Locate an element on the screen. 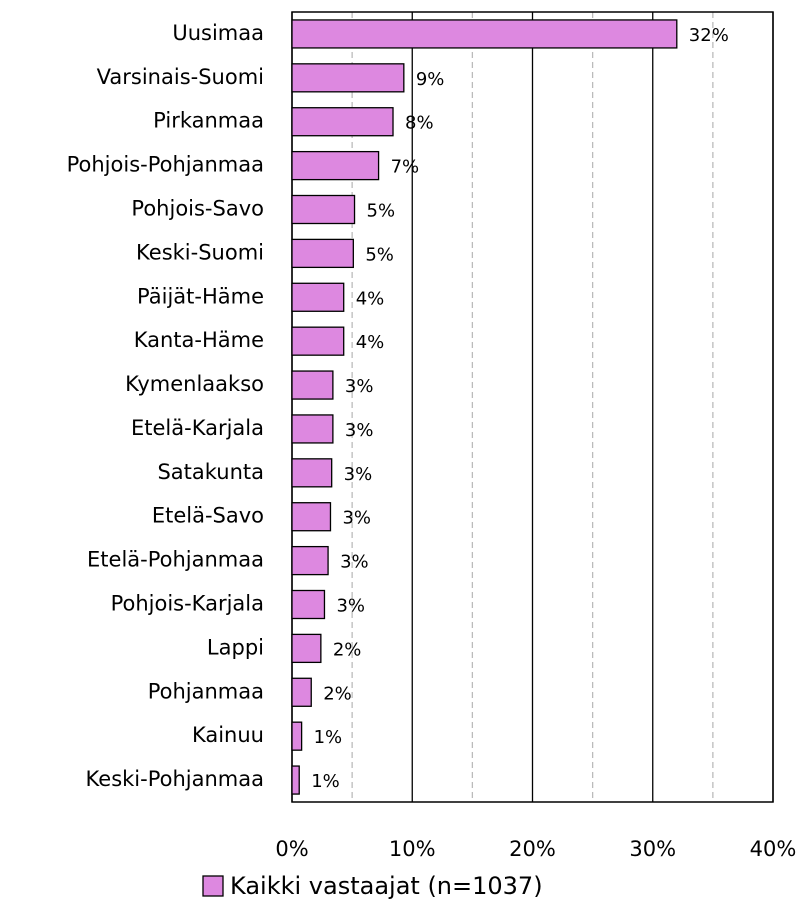 Image resolution: width=804 pixels, height=906 pixels. value-label: 9% is located at coordinates (430, 79).